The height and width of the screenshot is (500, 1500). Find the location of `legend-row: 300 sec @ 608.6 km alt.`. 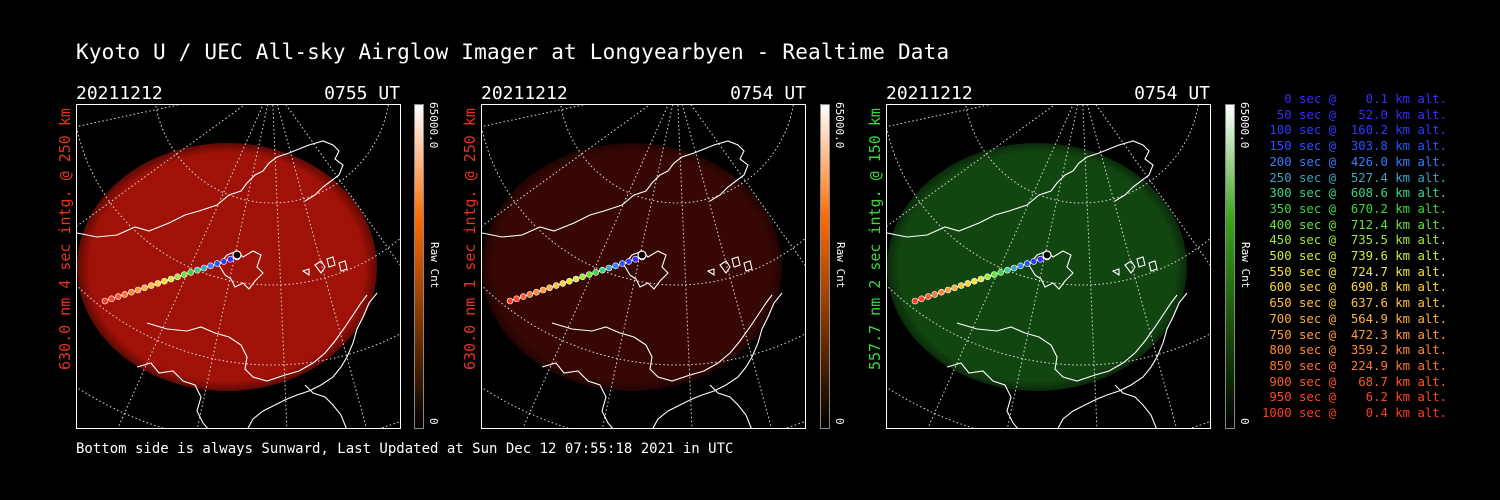

legend-row: 300 sec @ 608.6 km alt. is located at coordinates (1355, 193).